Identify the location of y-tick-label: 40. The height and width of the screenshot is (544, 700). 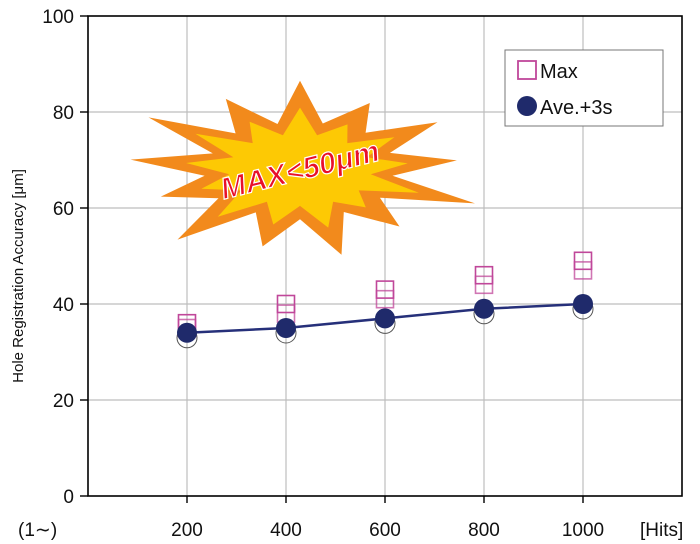
(63, 305).